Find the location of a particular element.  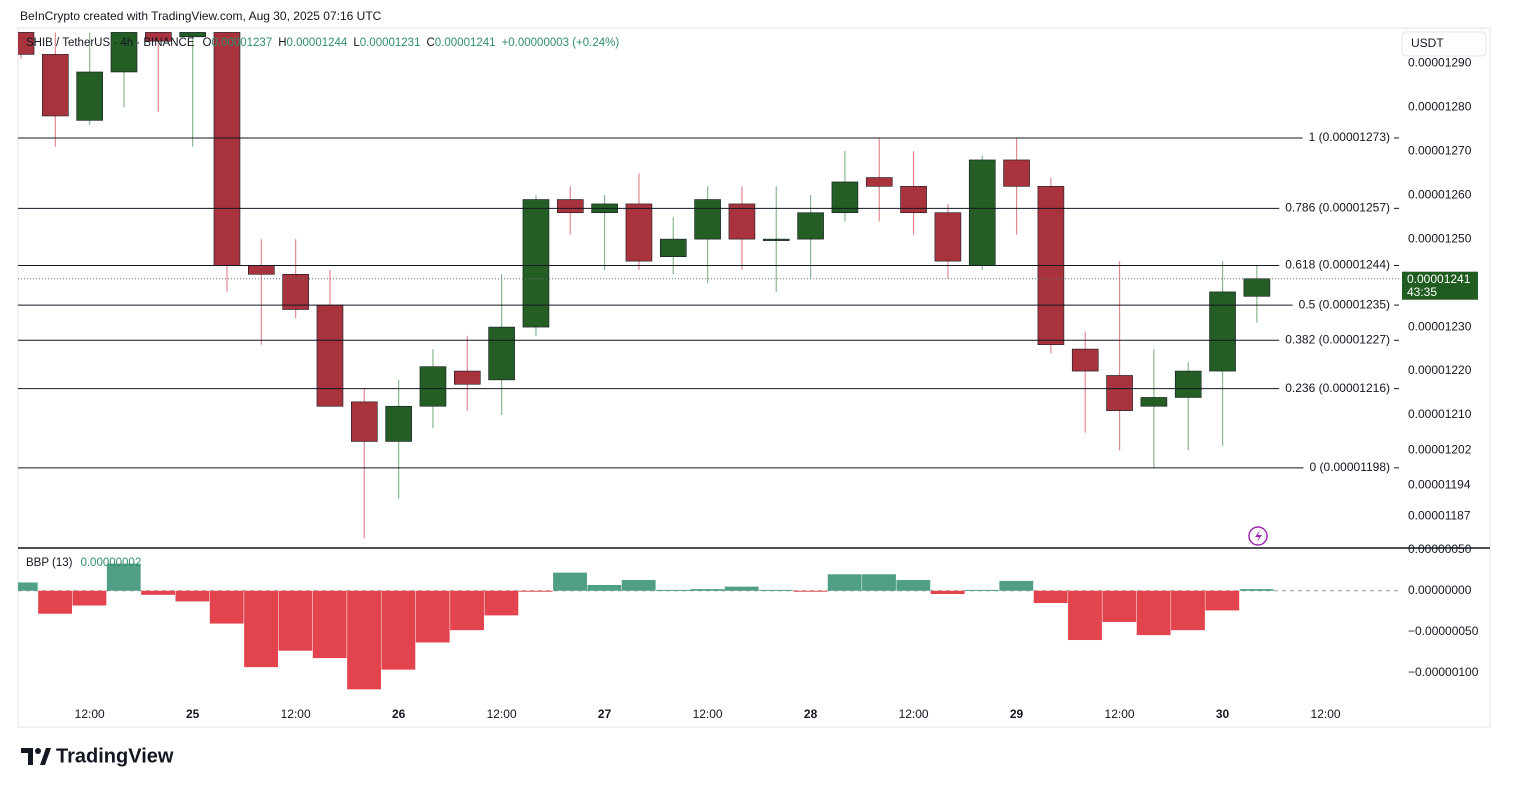

symbol: SHIB / TetherUS · 4h · BINANCE is located at coordinates (110, 43).